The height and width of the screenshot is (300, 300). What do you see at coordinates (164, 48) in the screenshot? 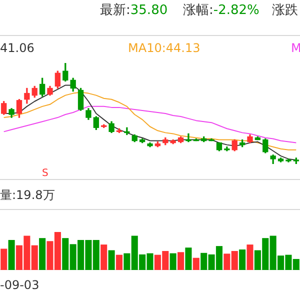
I see `text: MA10:44.13` at bounding box center [164, 48].